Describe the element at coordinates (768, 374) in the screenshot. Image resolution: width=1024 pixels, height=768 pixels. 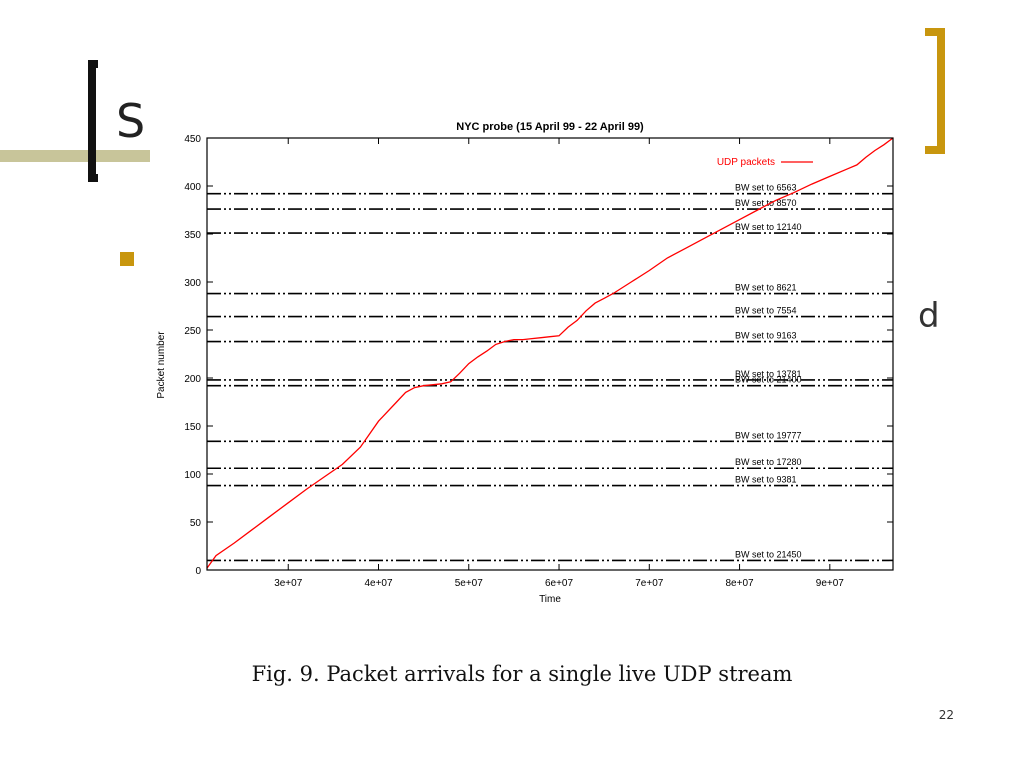
I see `bw-threshold-label: BW set to 13781` at that location.